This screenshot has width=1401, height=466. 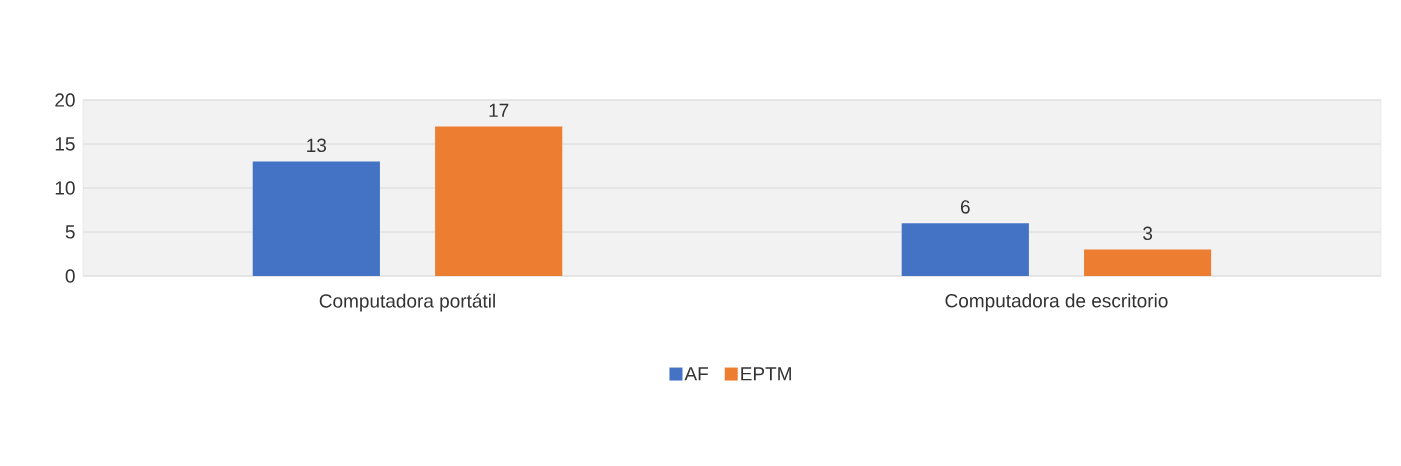 I want to click on x-tick-label: Computadora de escritorio, so click(x=1056, y=302).